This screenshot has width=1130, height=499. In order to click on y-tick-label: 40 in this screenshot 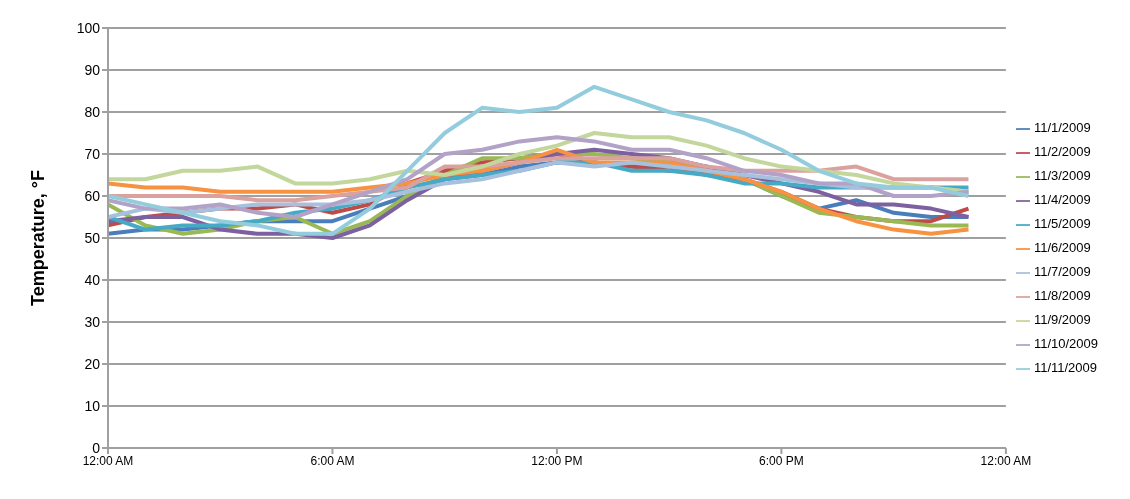, I will do `click(92, 279)`.